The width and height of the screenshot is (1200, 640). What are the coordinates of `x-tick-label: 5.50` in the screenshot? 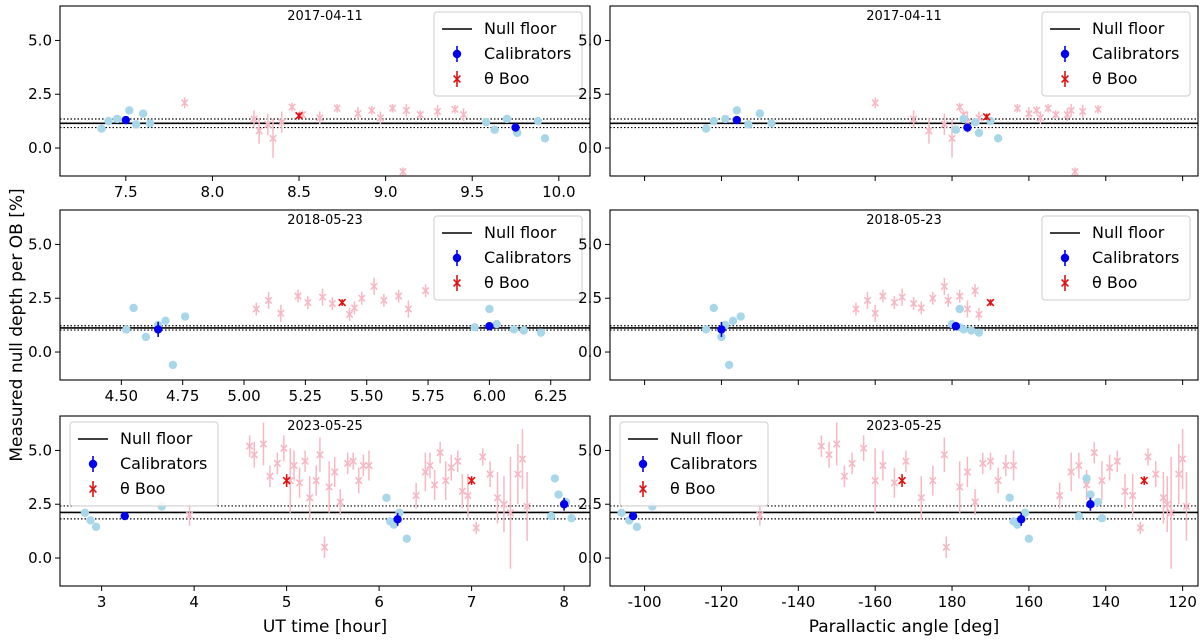 It's located at (366, 396).